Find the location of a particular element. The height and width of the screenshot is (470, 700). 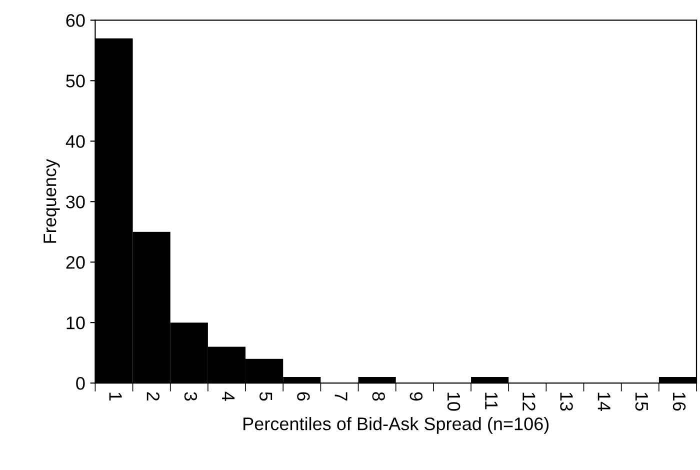

x-tick-label: 12 is located at coordinates (529, 401).